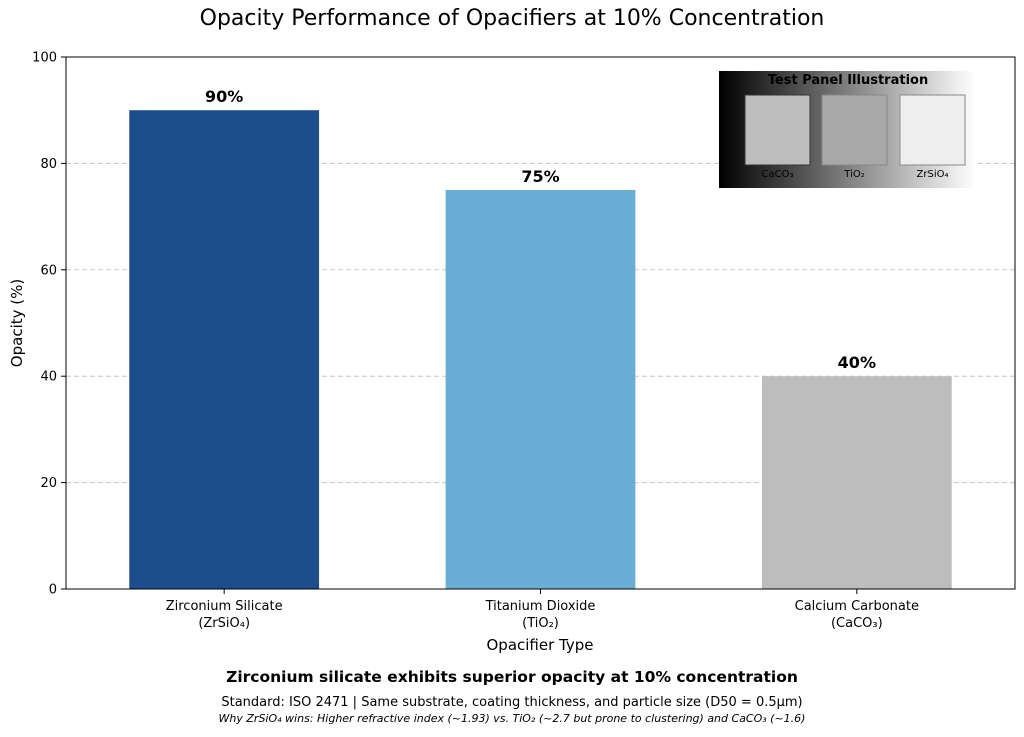  I want to click on y-axis-label: Opacity (%), so click(17, 323).